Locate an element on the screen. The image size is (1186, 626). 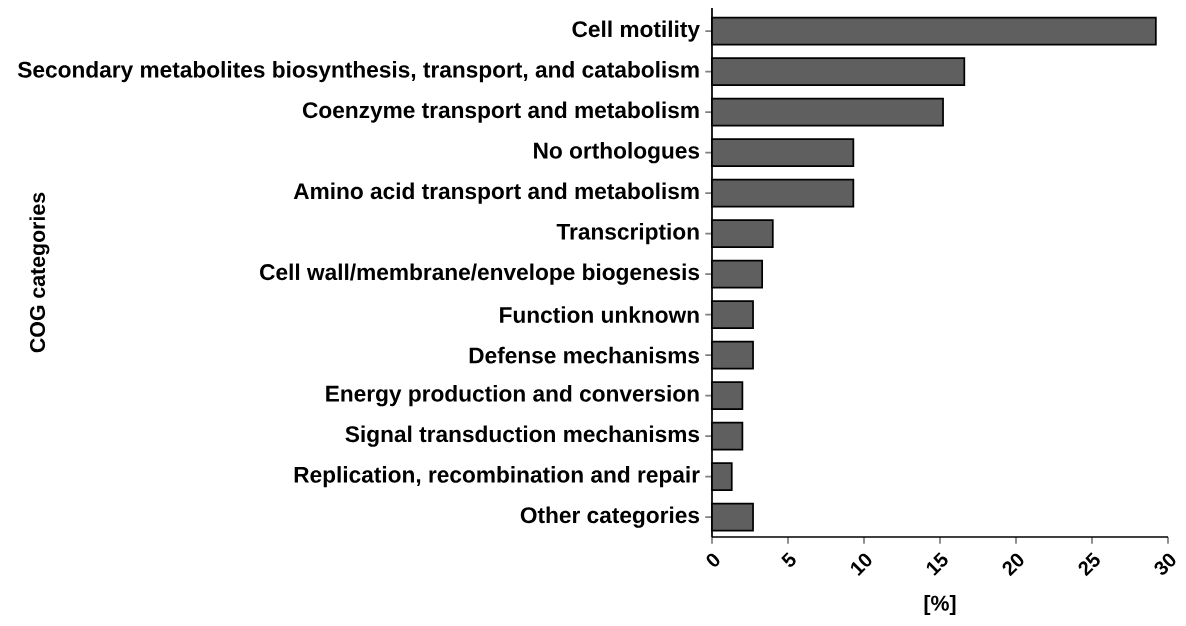
y-tick-label: Transcription is located at coordinates (627, 234).